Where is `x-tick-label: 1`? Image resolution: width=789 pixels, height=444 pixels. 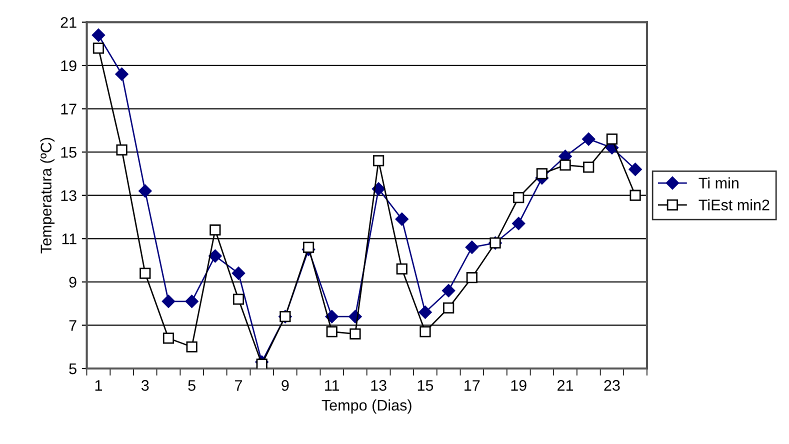 x-tick-label: 1 is located at coordinates (98, 385).